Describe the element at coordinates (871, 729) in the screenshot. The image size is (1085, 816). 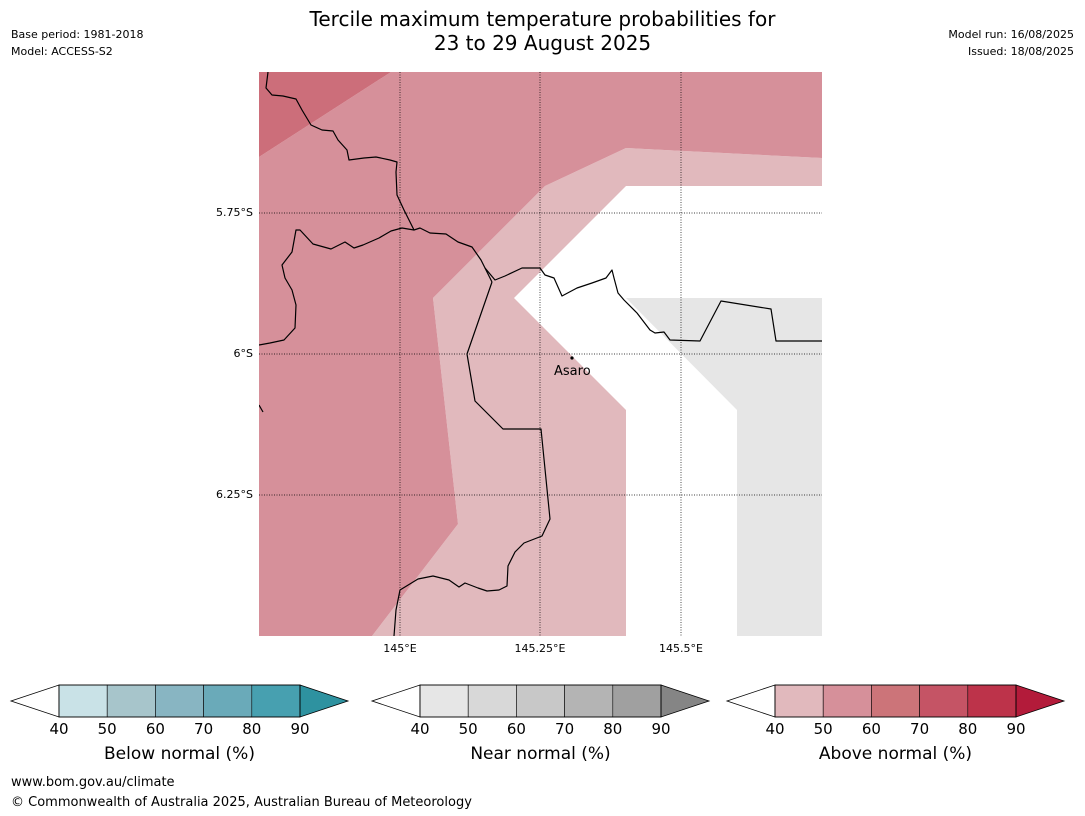
I see `above-normal-tick-label: 60` at that location.